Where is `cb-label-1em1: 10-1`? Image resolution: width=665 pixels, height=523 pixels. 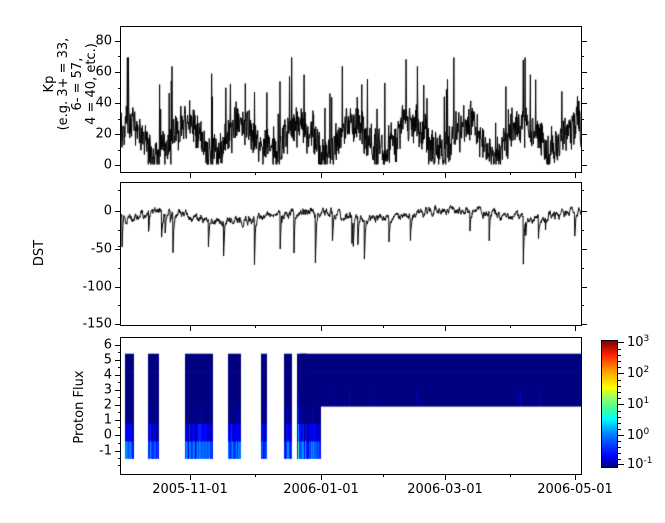 cb-label-1em1: 10-1 is located at coordinates (640, 464).